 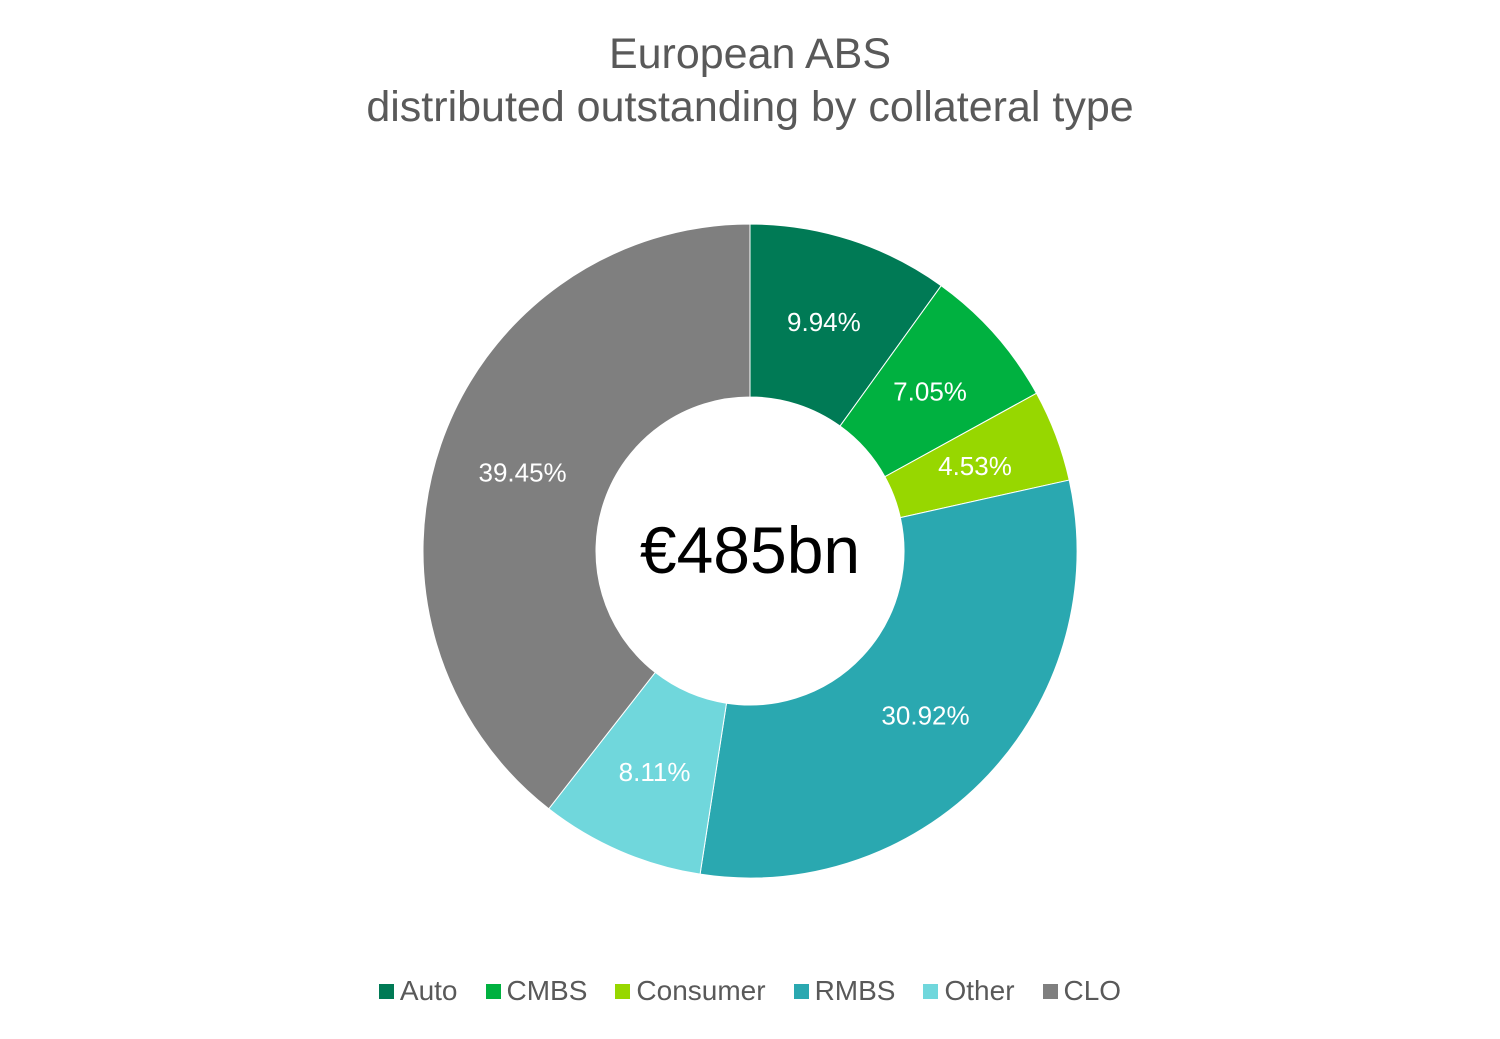 What do you see at coordinates (930, 392) in the screenshot?
I see `data-label-cmbs: 7.05%` at bounding box center [930, 392].